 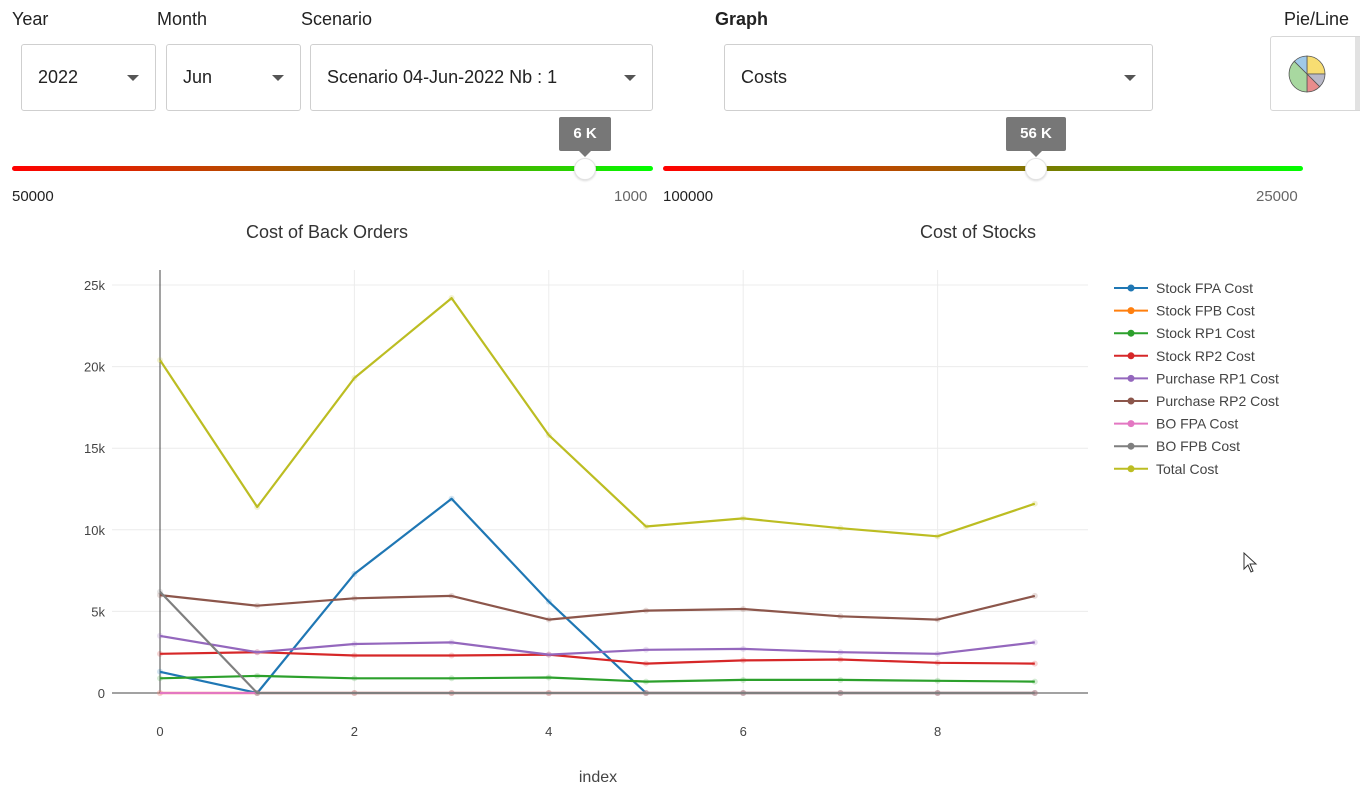 What do you see at coordinates (94, 530) in the screenshot?
I see `y-tick-label: 10k` at bounding box center [94, 530].